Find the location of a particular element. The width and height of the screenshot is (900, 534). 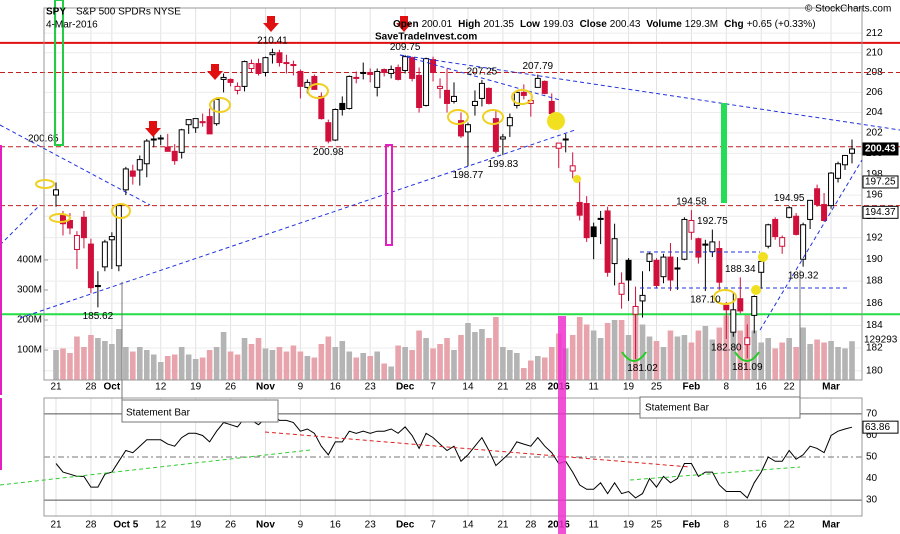

price-label: 198.77 is located at coordinates (468, 175).